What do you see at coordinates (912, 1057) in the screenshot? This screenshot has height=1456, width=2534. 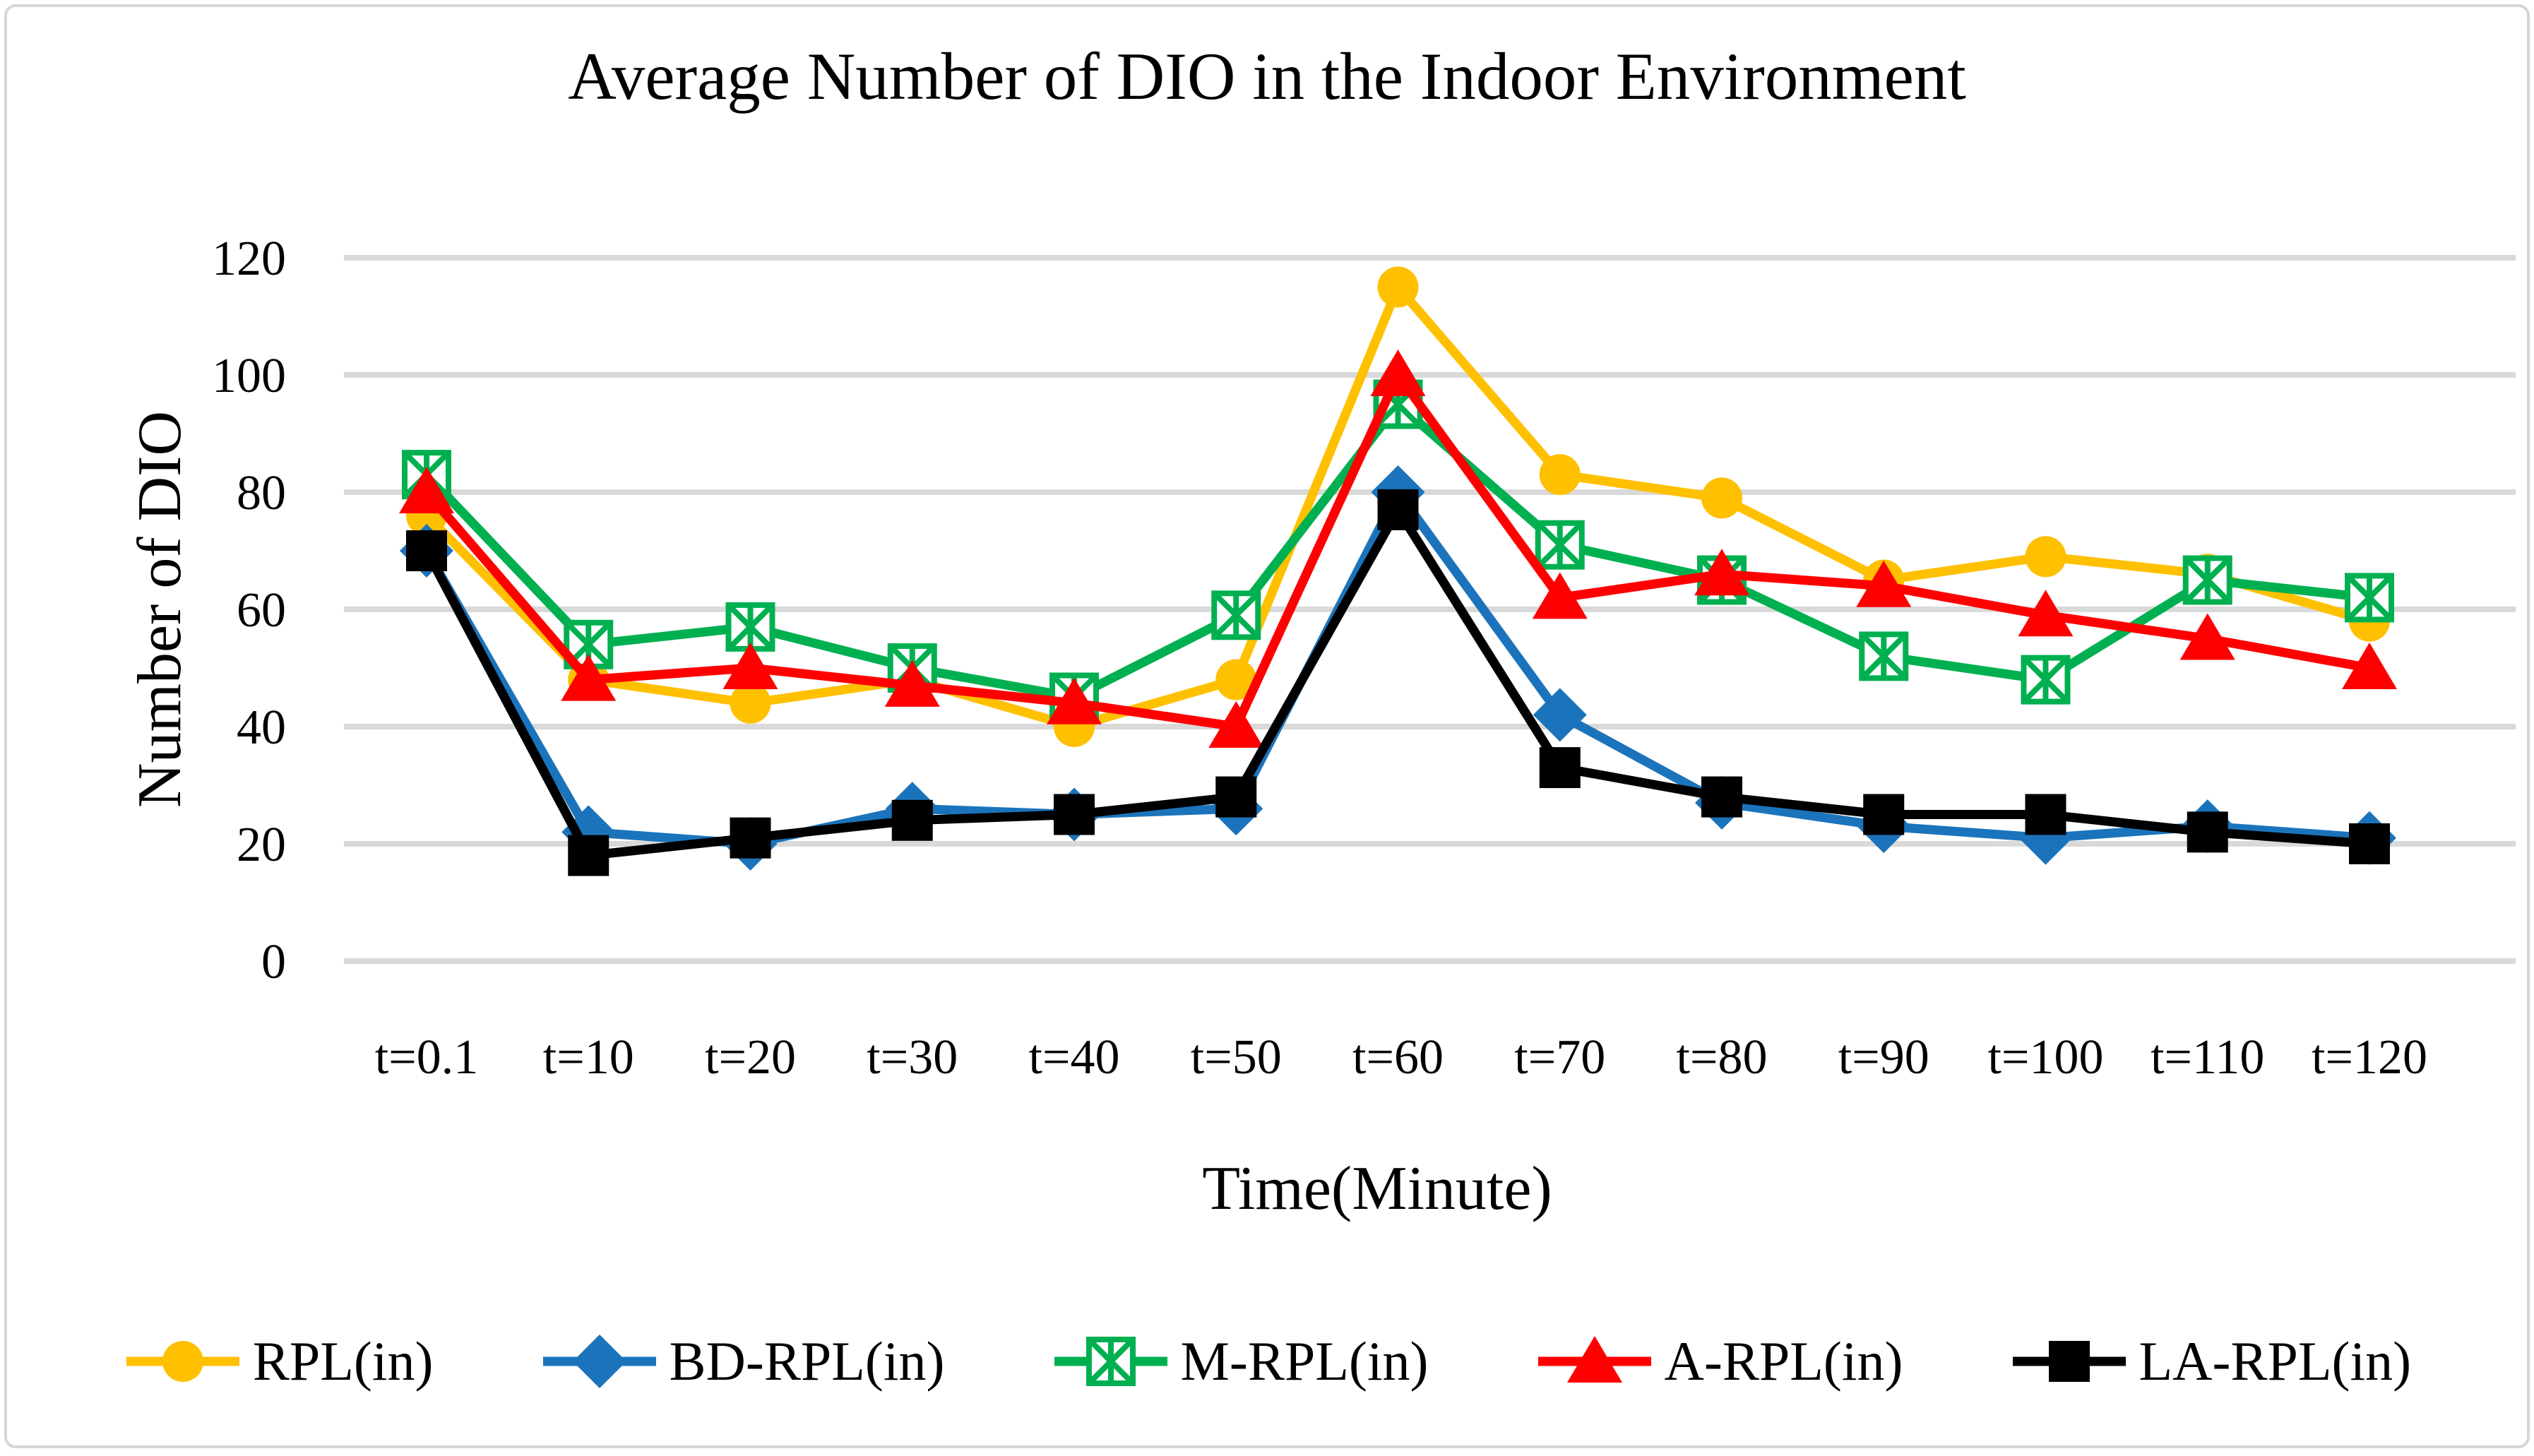 I see `x-tick-label: t=30` at bounding box center [912, 1057].